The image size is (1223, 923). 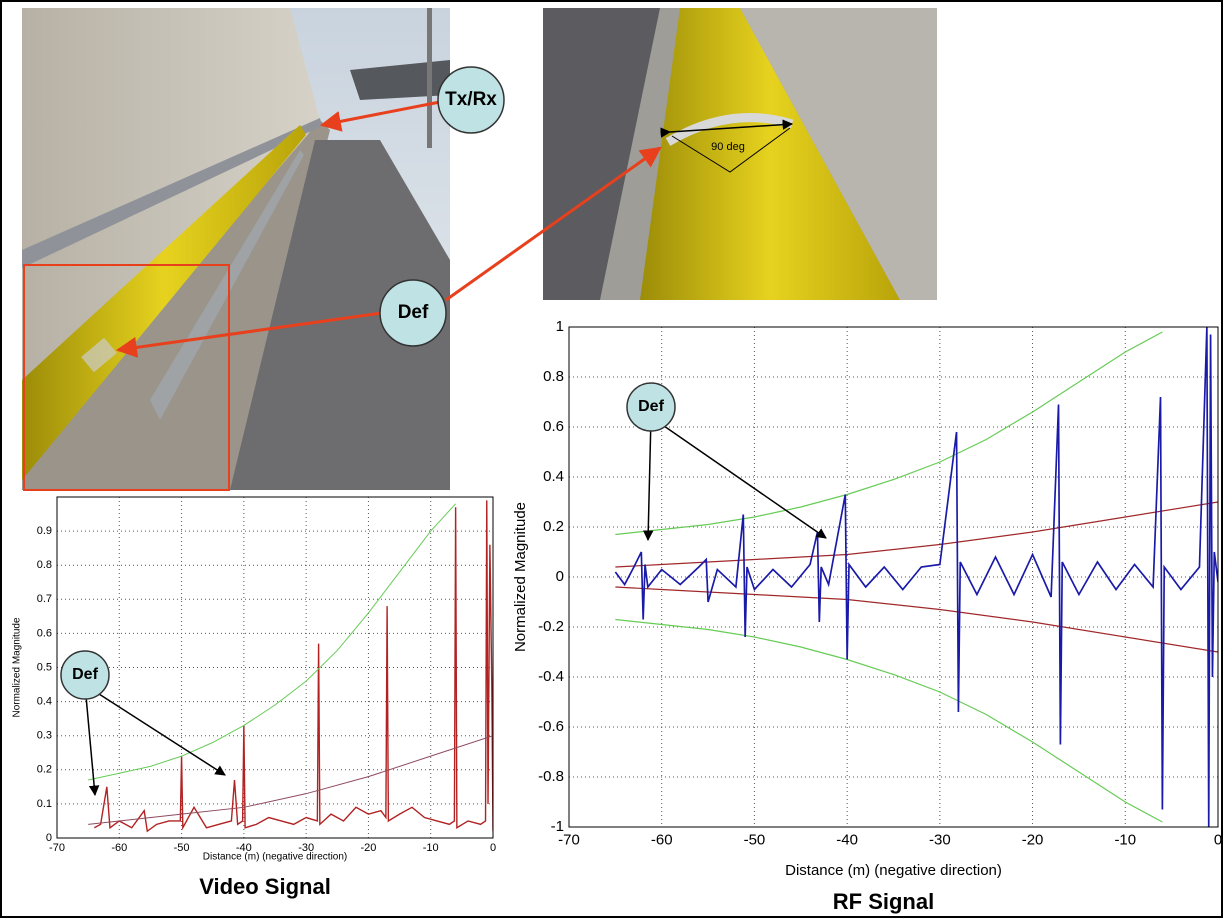 I want to click on y-tick-label: -0.6, so click(x=551, y=726).